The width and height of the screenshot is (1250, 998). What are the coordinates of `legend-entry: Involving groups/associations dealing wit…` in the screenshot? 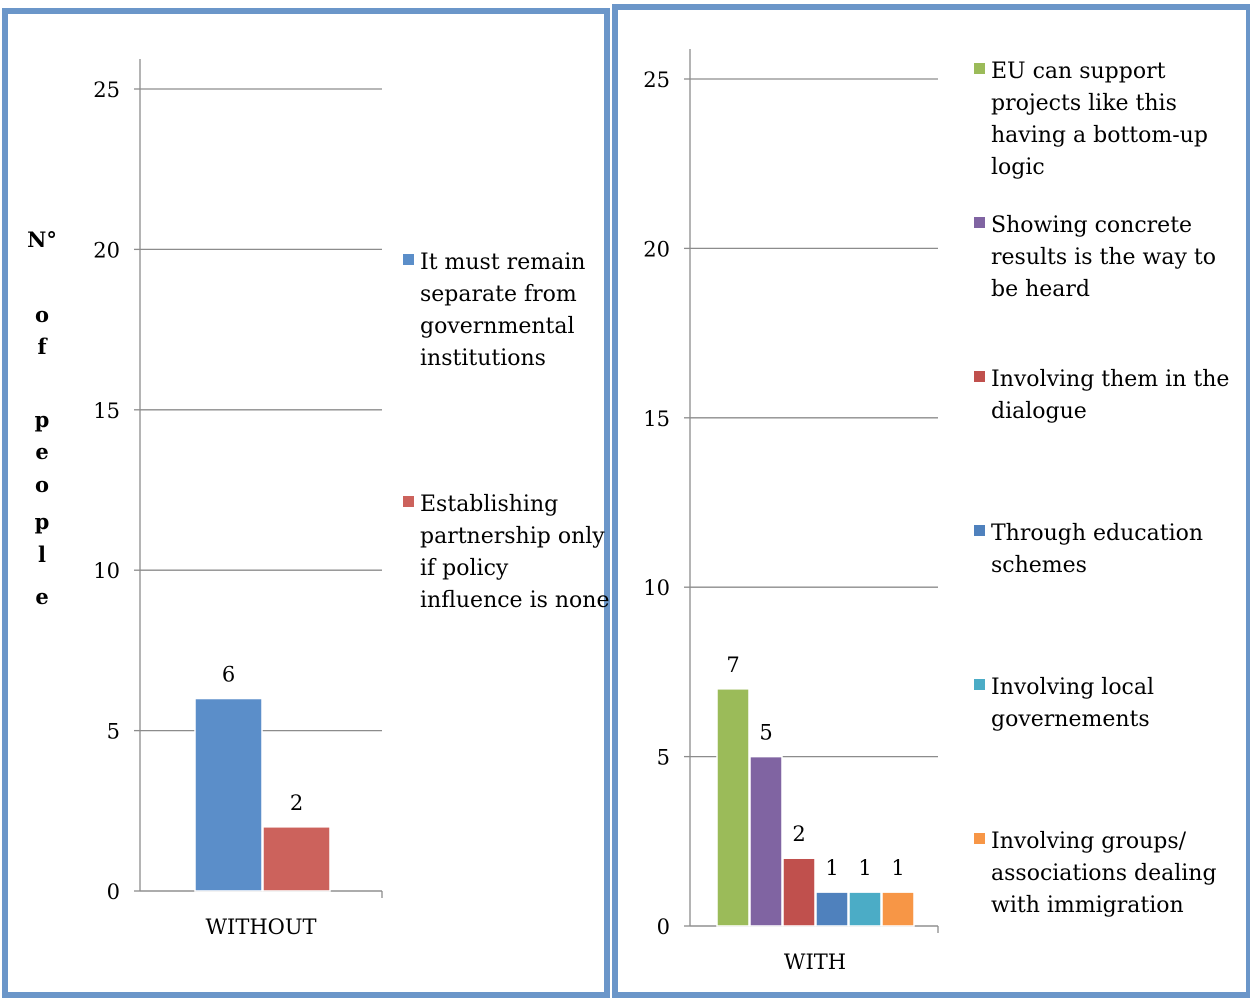 It's located at (1104, 873).